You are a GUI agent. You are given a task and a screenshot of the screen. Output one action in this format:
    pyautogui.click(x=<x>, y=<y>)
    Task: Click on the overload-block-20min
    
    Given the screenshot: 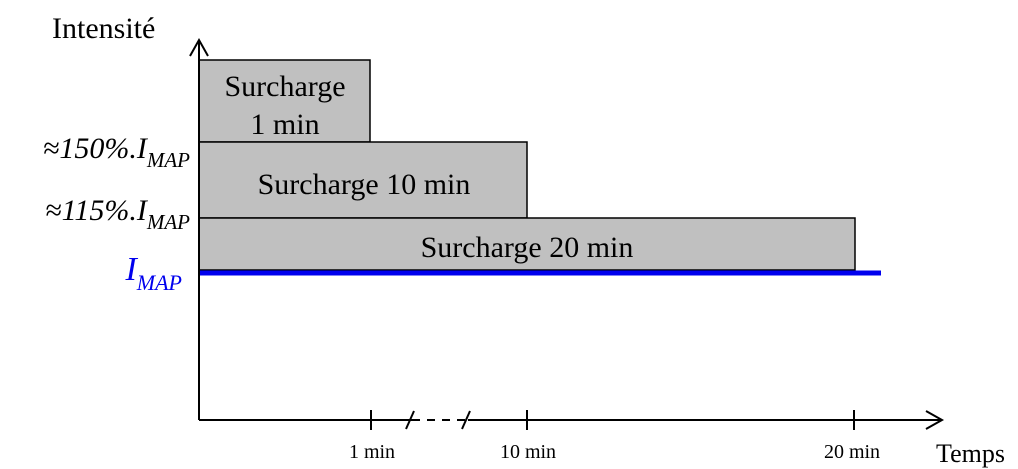 What is the action you would take?
    pyautogui.click(x=527, y=244)
    